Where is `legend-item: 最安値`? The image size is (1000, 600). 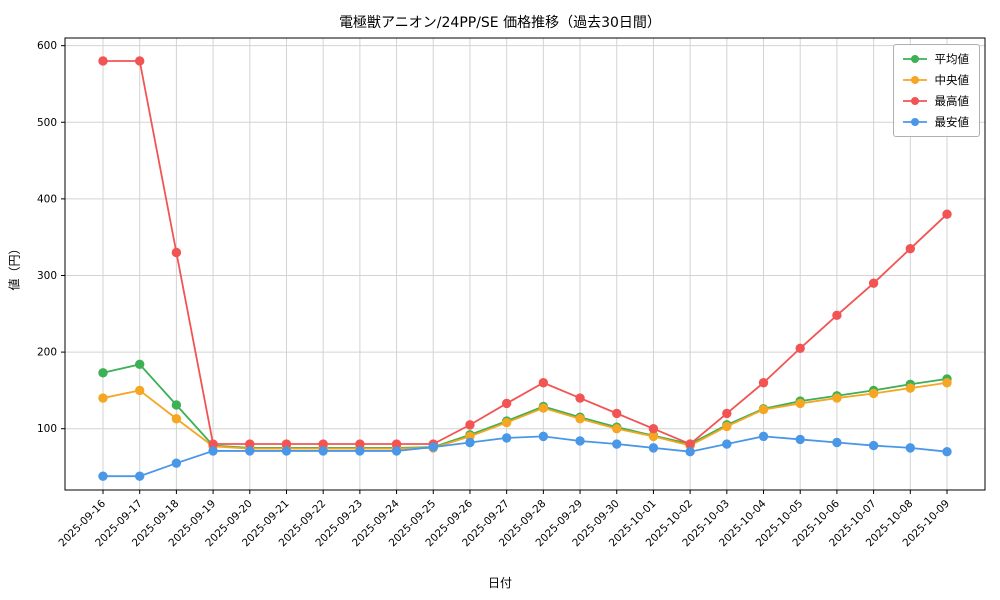 legend-item: 最安値 is located at coordinates (936, 122).